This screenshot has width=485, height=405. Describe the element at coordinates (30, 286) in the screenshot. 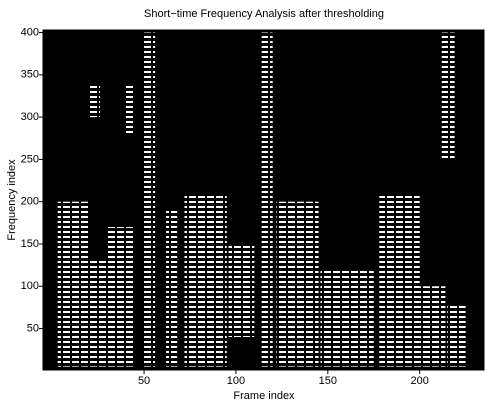

I see `y-tick-label: 100` at that location.